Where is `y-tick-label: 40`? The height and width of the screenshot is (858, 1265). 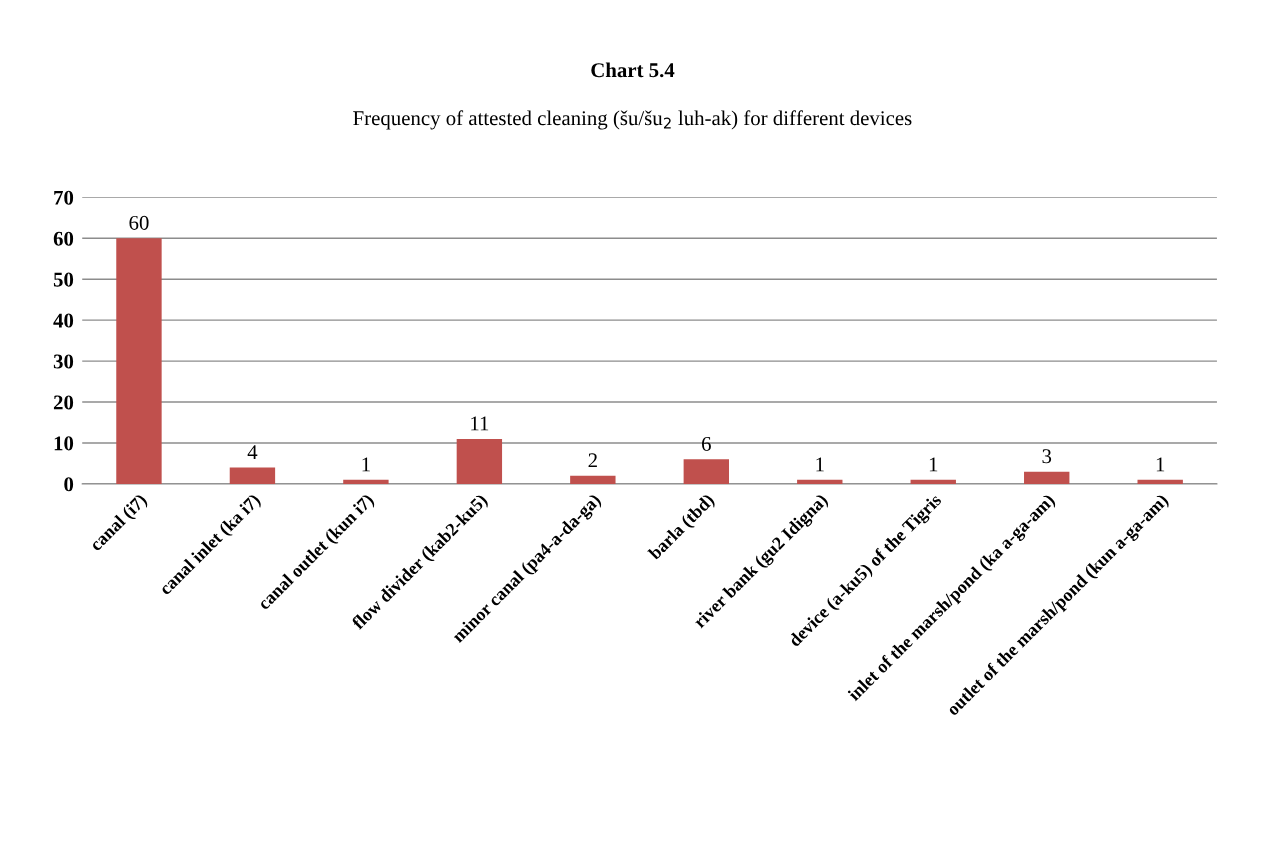
y-tick-label: 40 is located at coordinates (63, 320).